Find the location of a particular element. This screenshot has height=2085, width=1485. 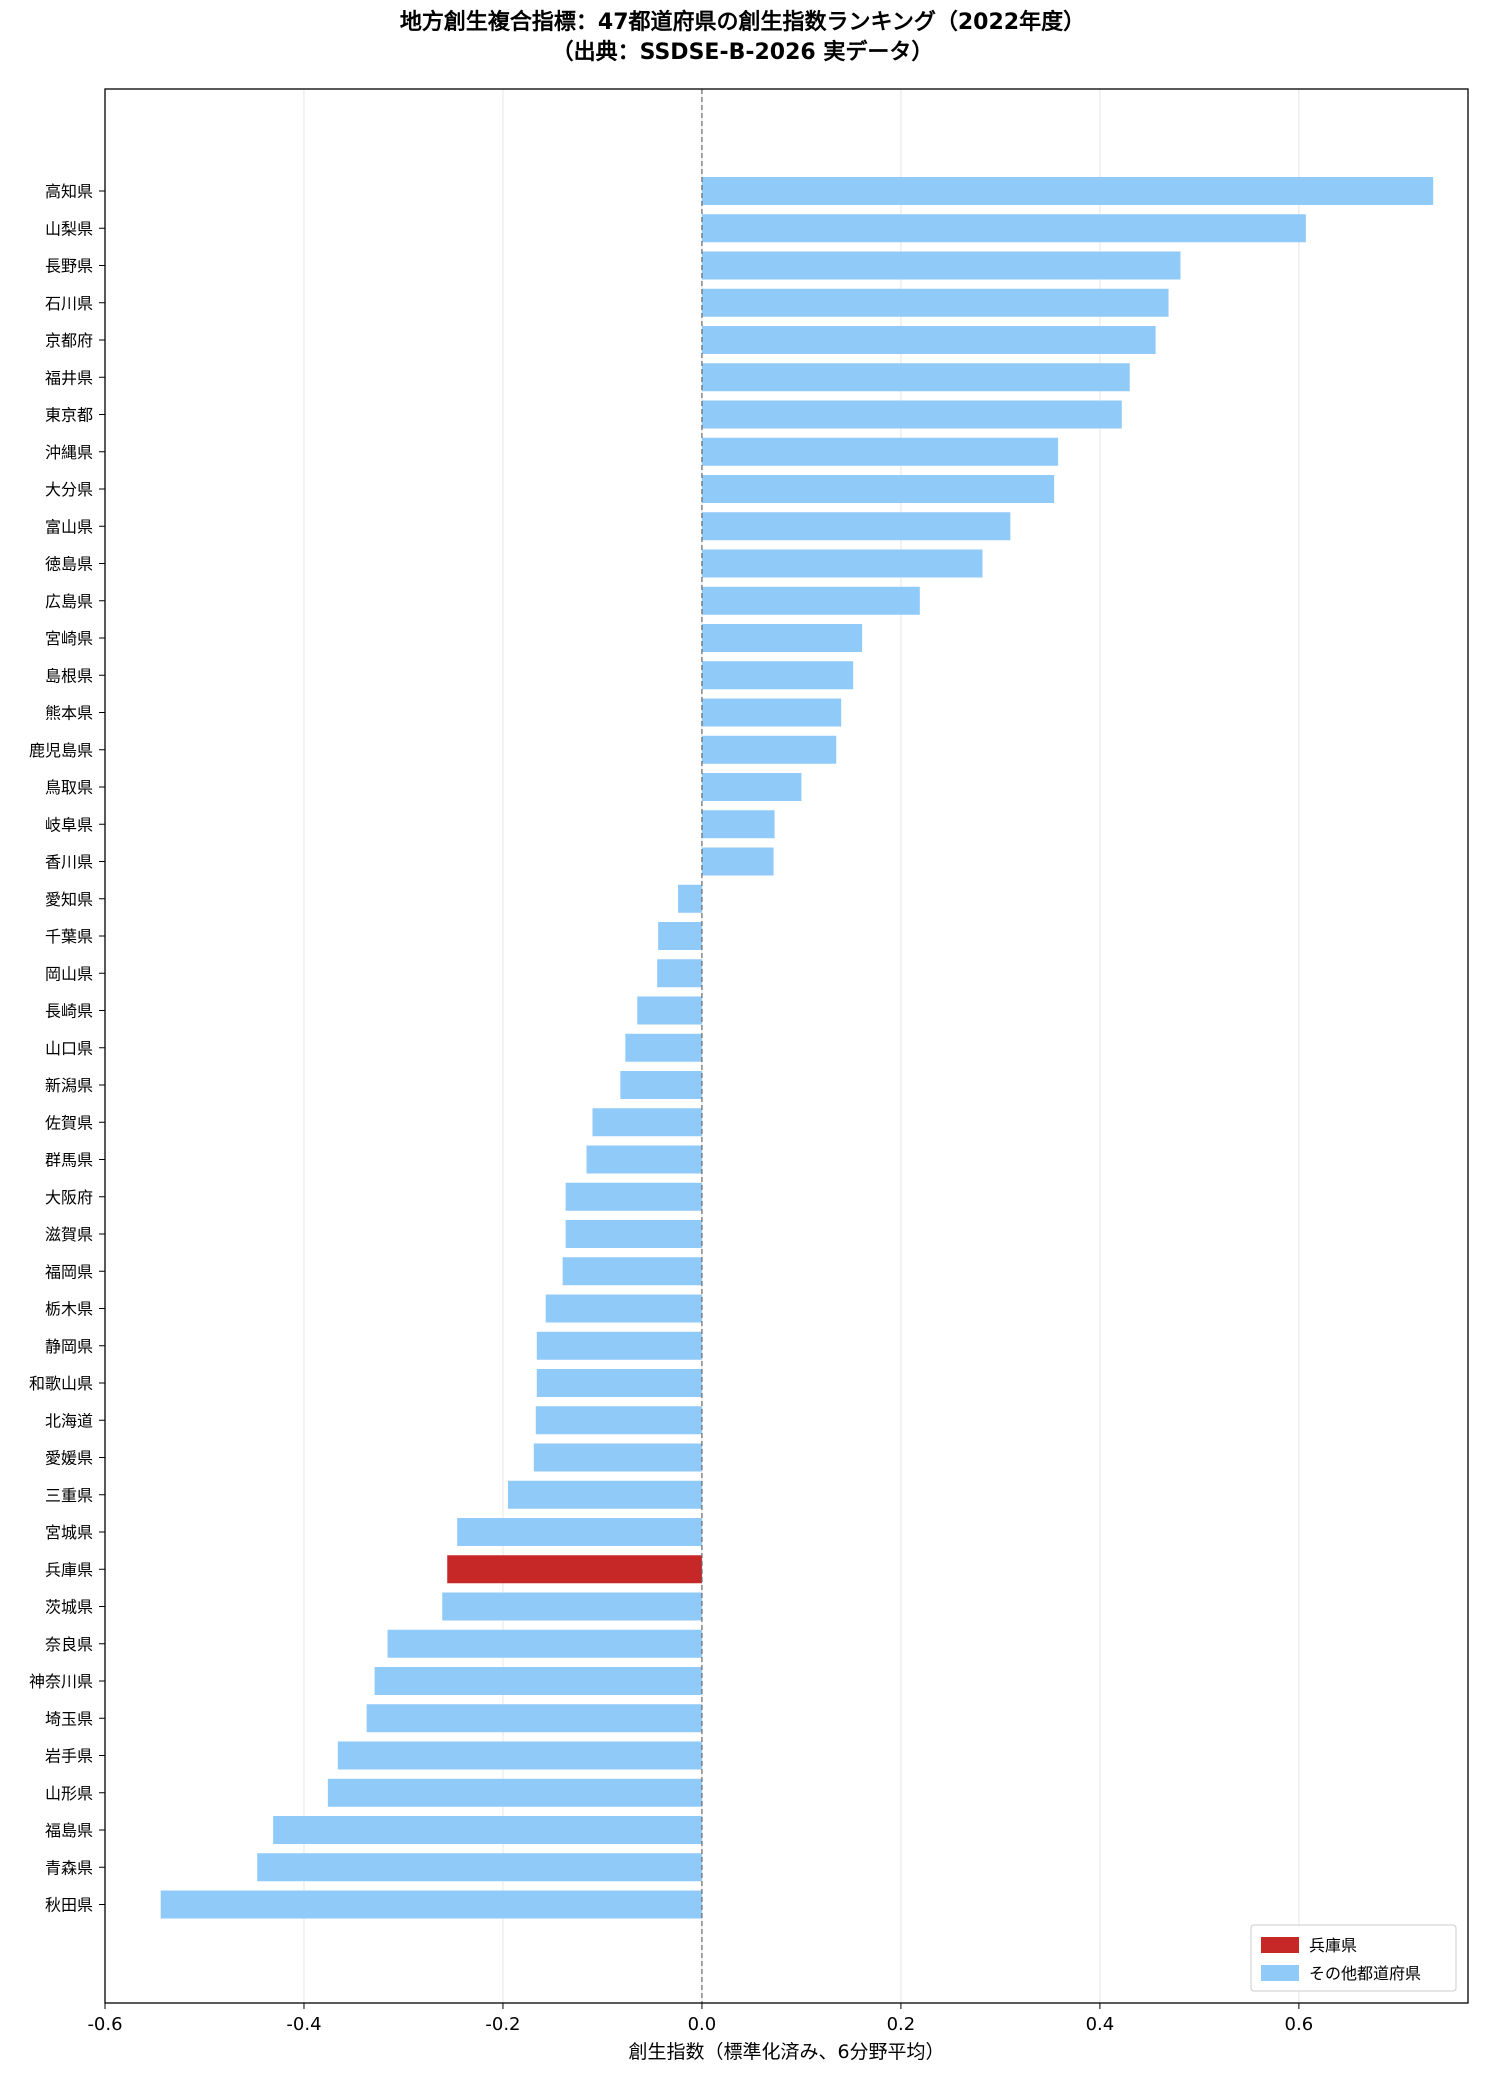

bar-熊本県 is located at coordinates (771, 712).